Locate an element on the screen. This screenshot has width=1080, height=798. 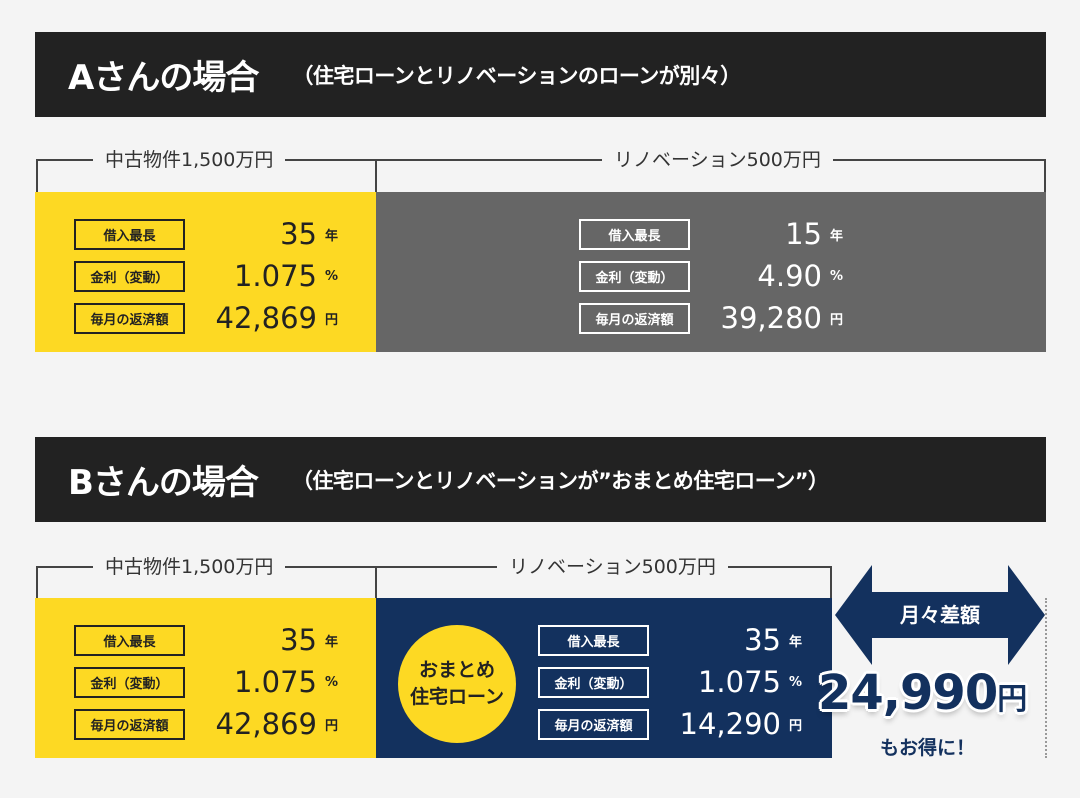
case-b-renovation-label: リノベーション500万円 is located at coordinates (612, 567).